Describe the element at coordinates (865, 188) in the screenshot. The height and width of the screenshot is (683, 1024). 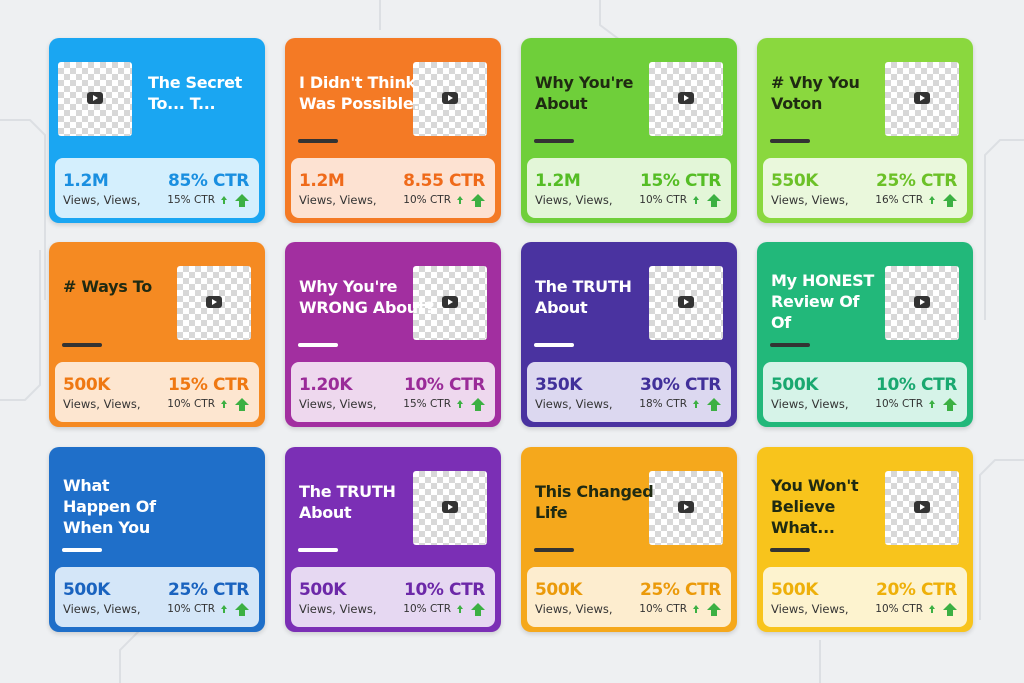
I see `stats-panel: 550K 25% CTR Views, Views, 16% CTR` at that location.